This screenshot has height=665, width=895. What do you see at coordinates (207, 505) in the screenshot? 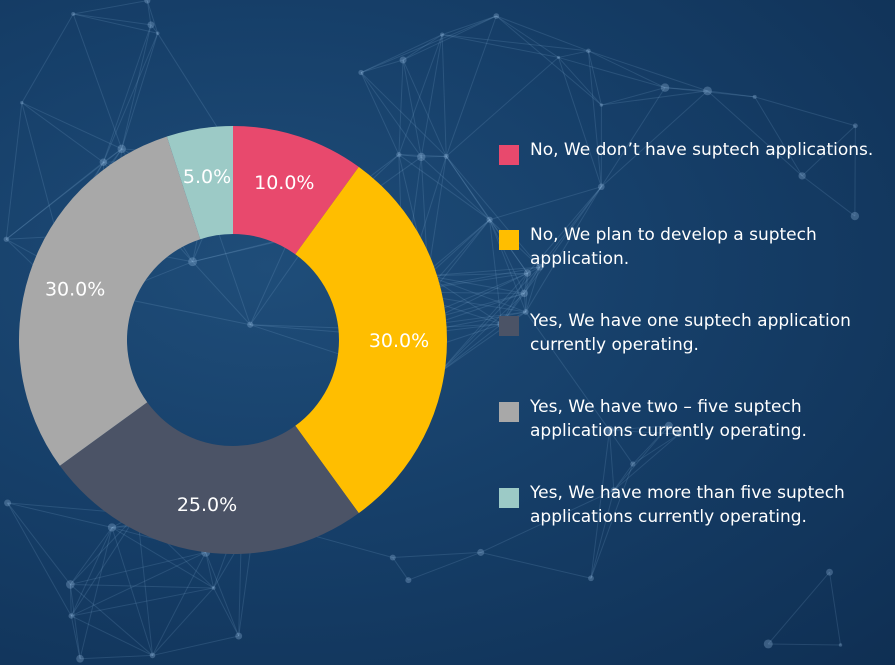
I see `slice-value-label: 25.0%` at bounding box center [207, 505].